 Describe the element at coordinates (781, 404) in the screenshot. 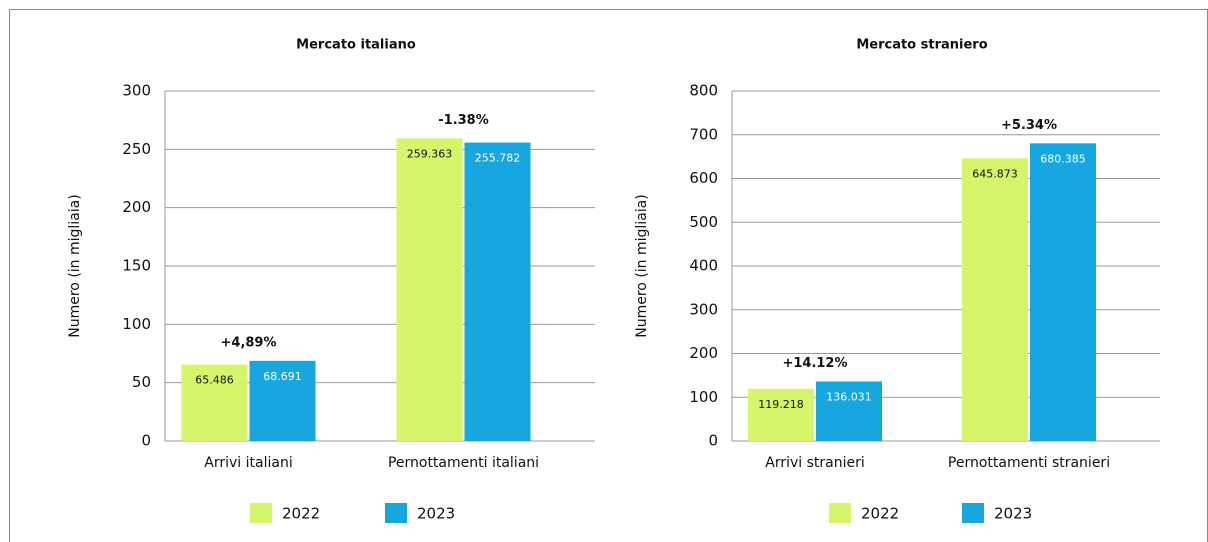

I see `value-label: 119.218` at that location.